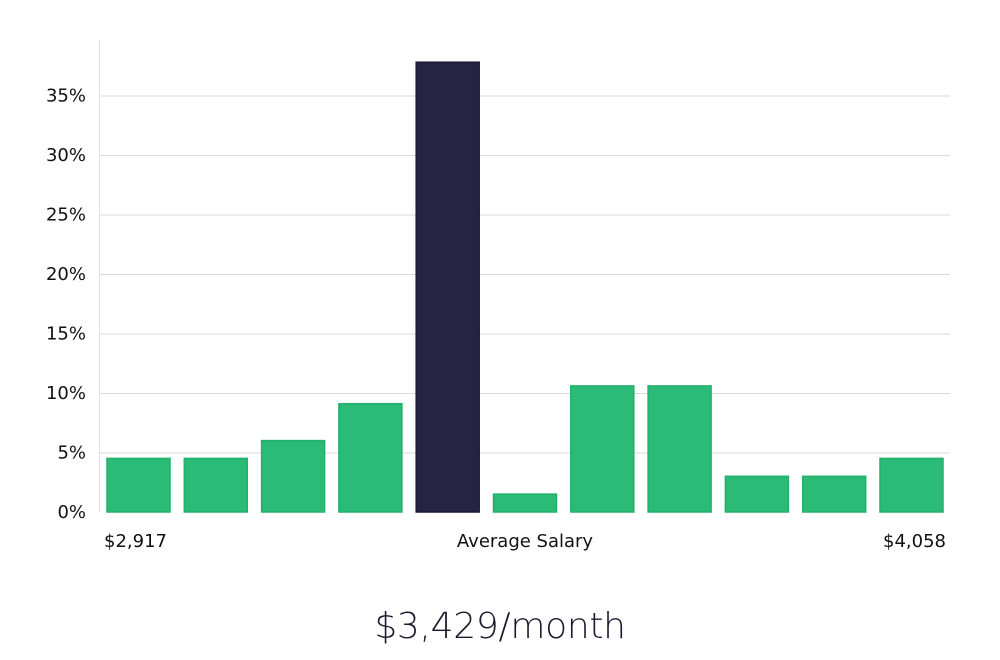 The height and width of the screenshot is (660, 1000). I want to click on y-tick-label: 5%, so click(71, 453).